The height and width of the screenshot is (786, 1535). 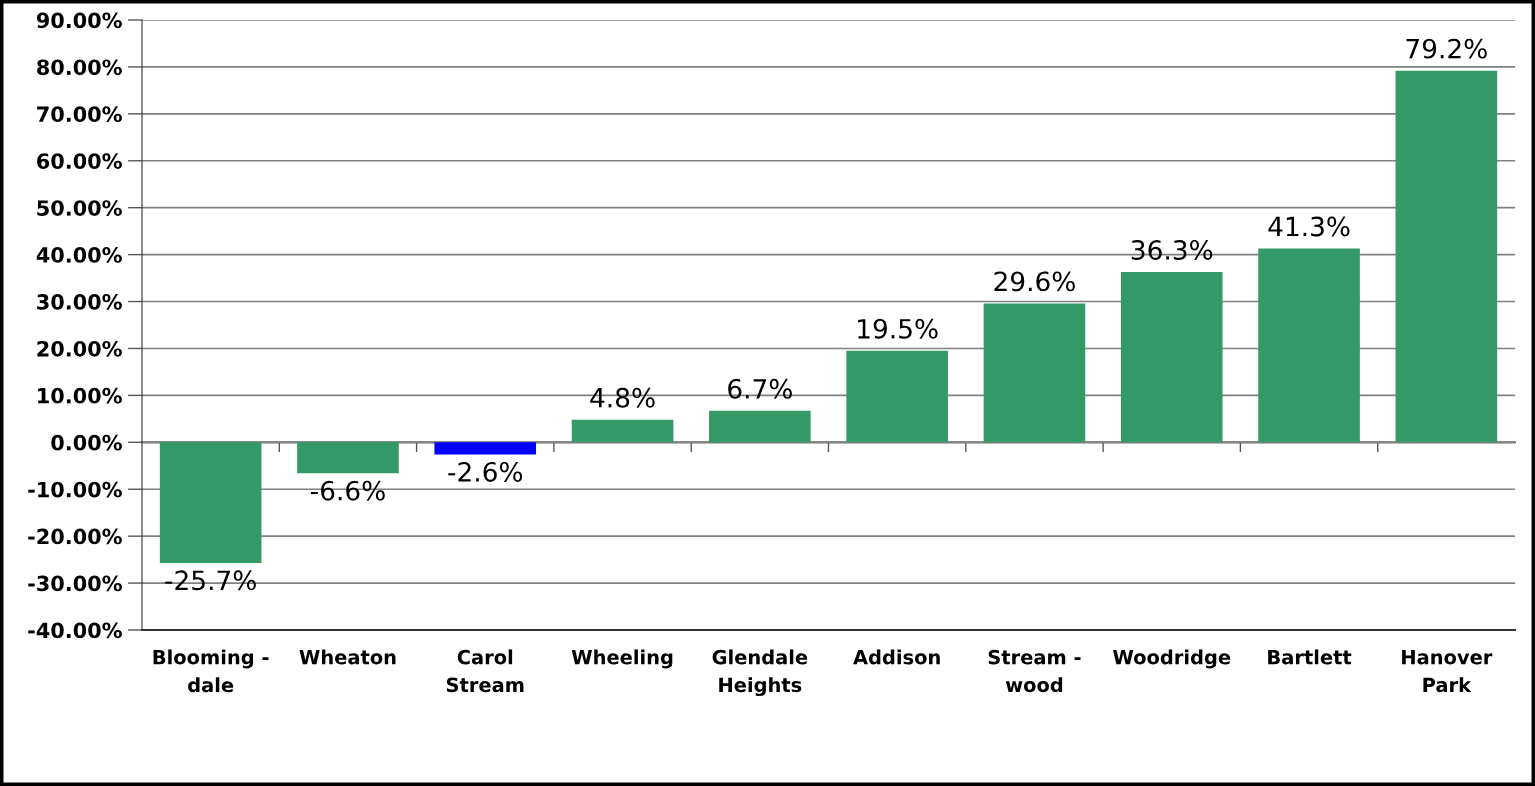 I want to click on x-tick-label: Hanover Park, so click(x=1447, y=671).